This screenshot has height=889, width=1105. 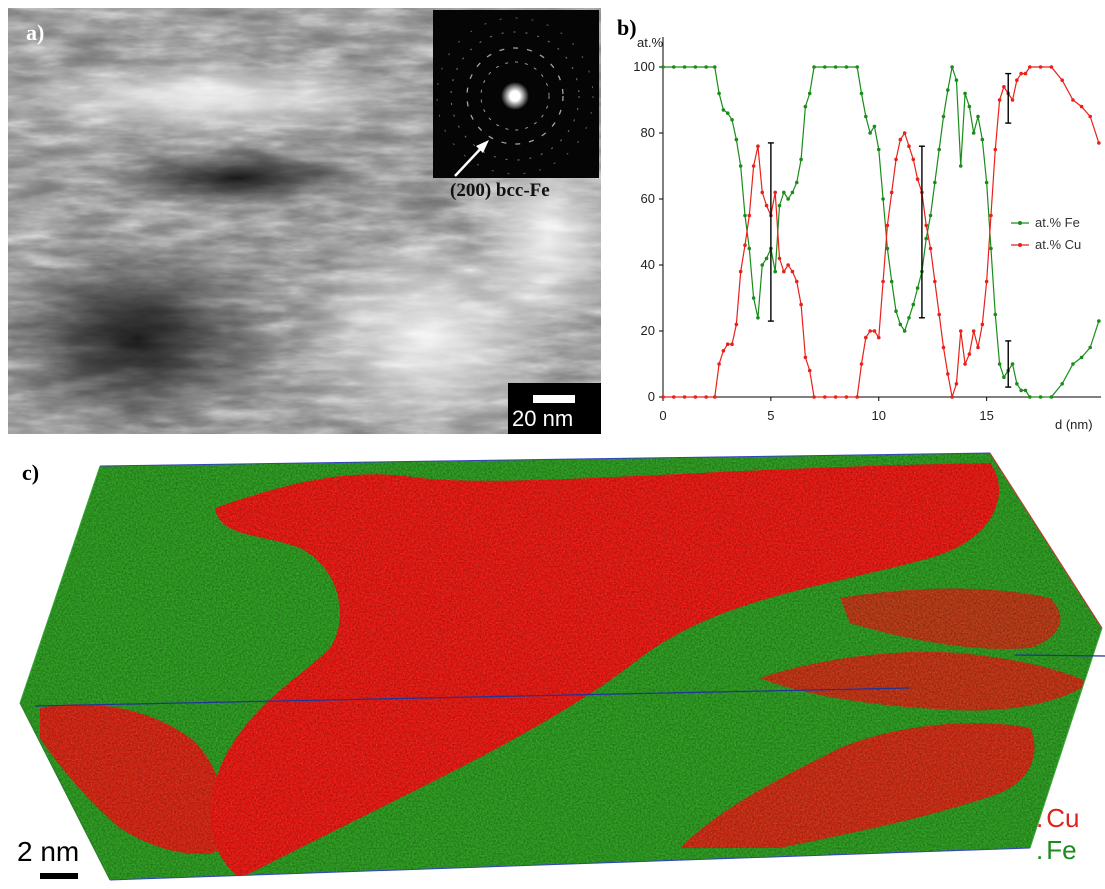 I want to click on scale-bar-c, so click(x=59, y=876).